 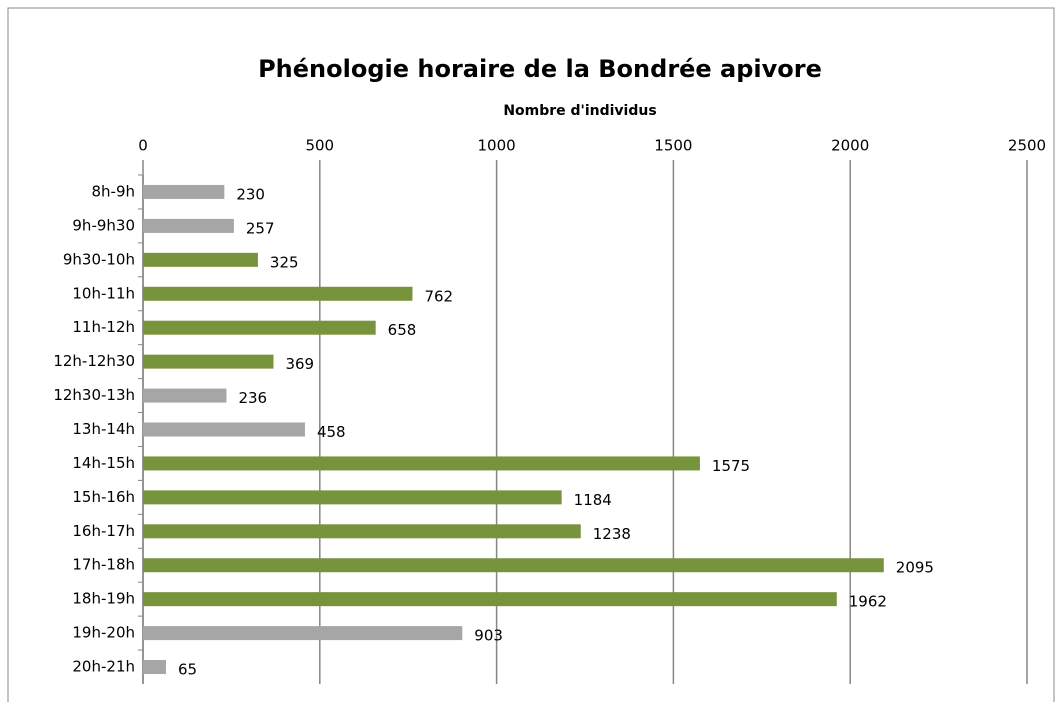 I want to click on x-tick-label: 1000, so click(x=497, y=146).